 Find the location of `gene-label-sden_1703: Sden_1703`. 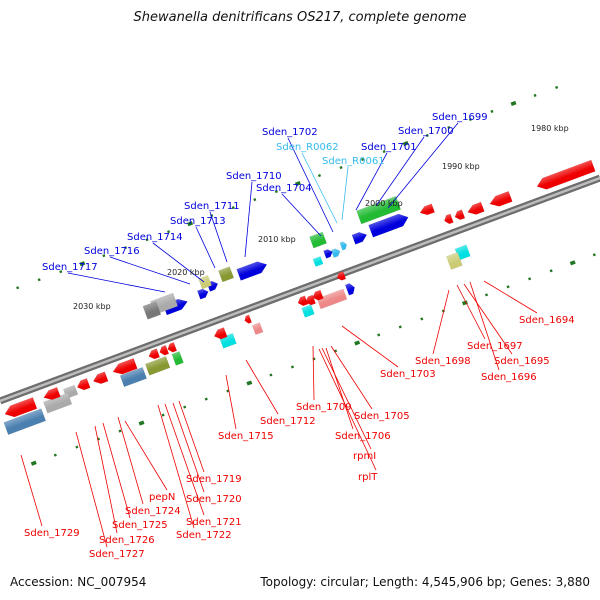

gene-label-sden_1703: Sden_1703 is located at coordinates (408, 374).